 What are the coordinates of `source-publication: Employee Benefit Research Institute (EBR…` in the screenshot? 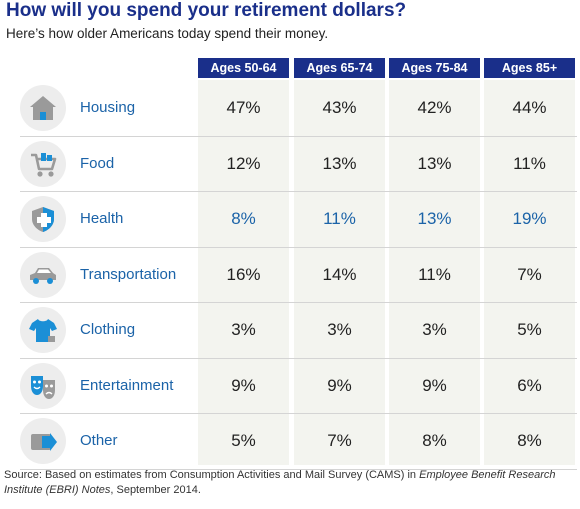 It's located at (280, 482).